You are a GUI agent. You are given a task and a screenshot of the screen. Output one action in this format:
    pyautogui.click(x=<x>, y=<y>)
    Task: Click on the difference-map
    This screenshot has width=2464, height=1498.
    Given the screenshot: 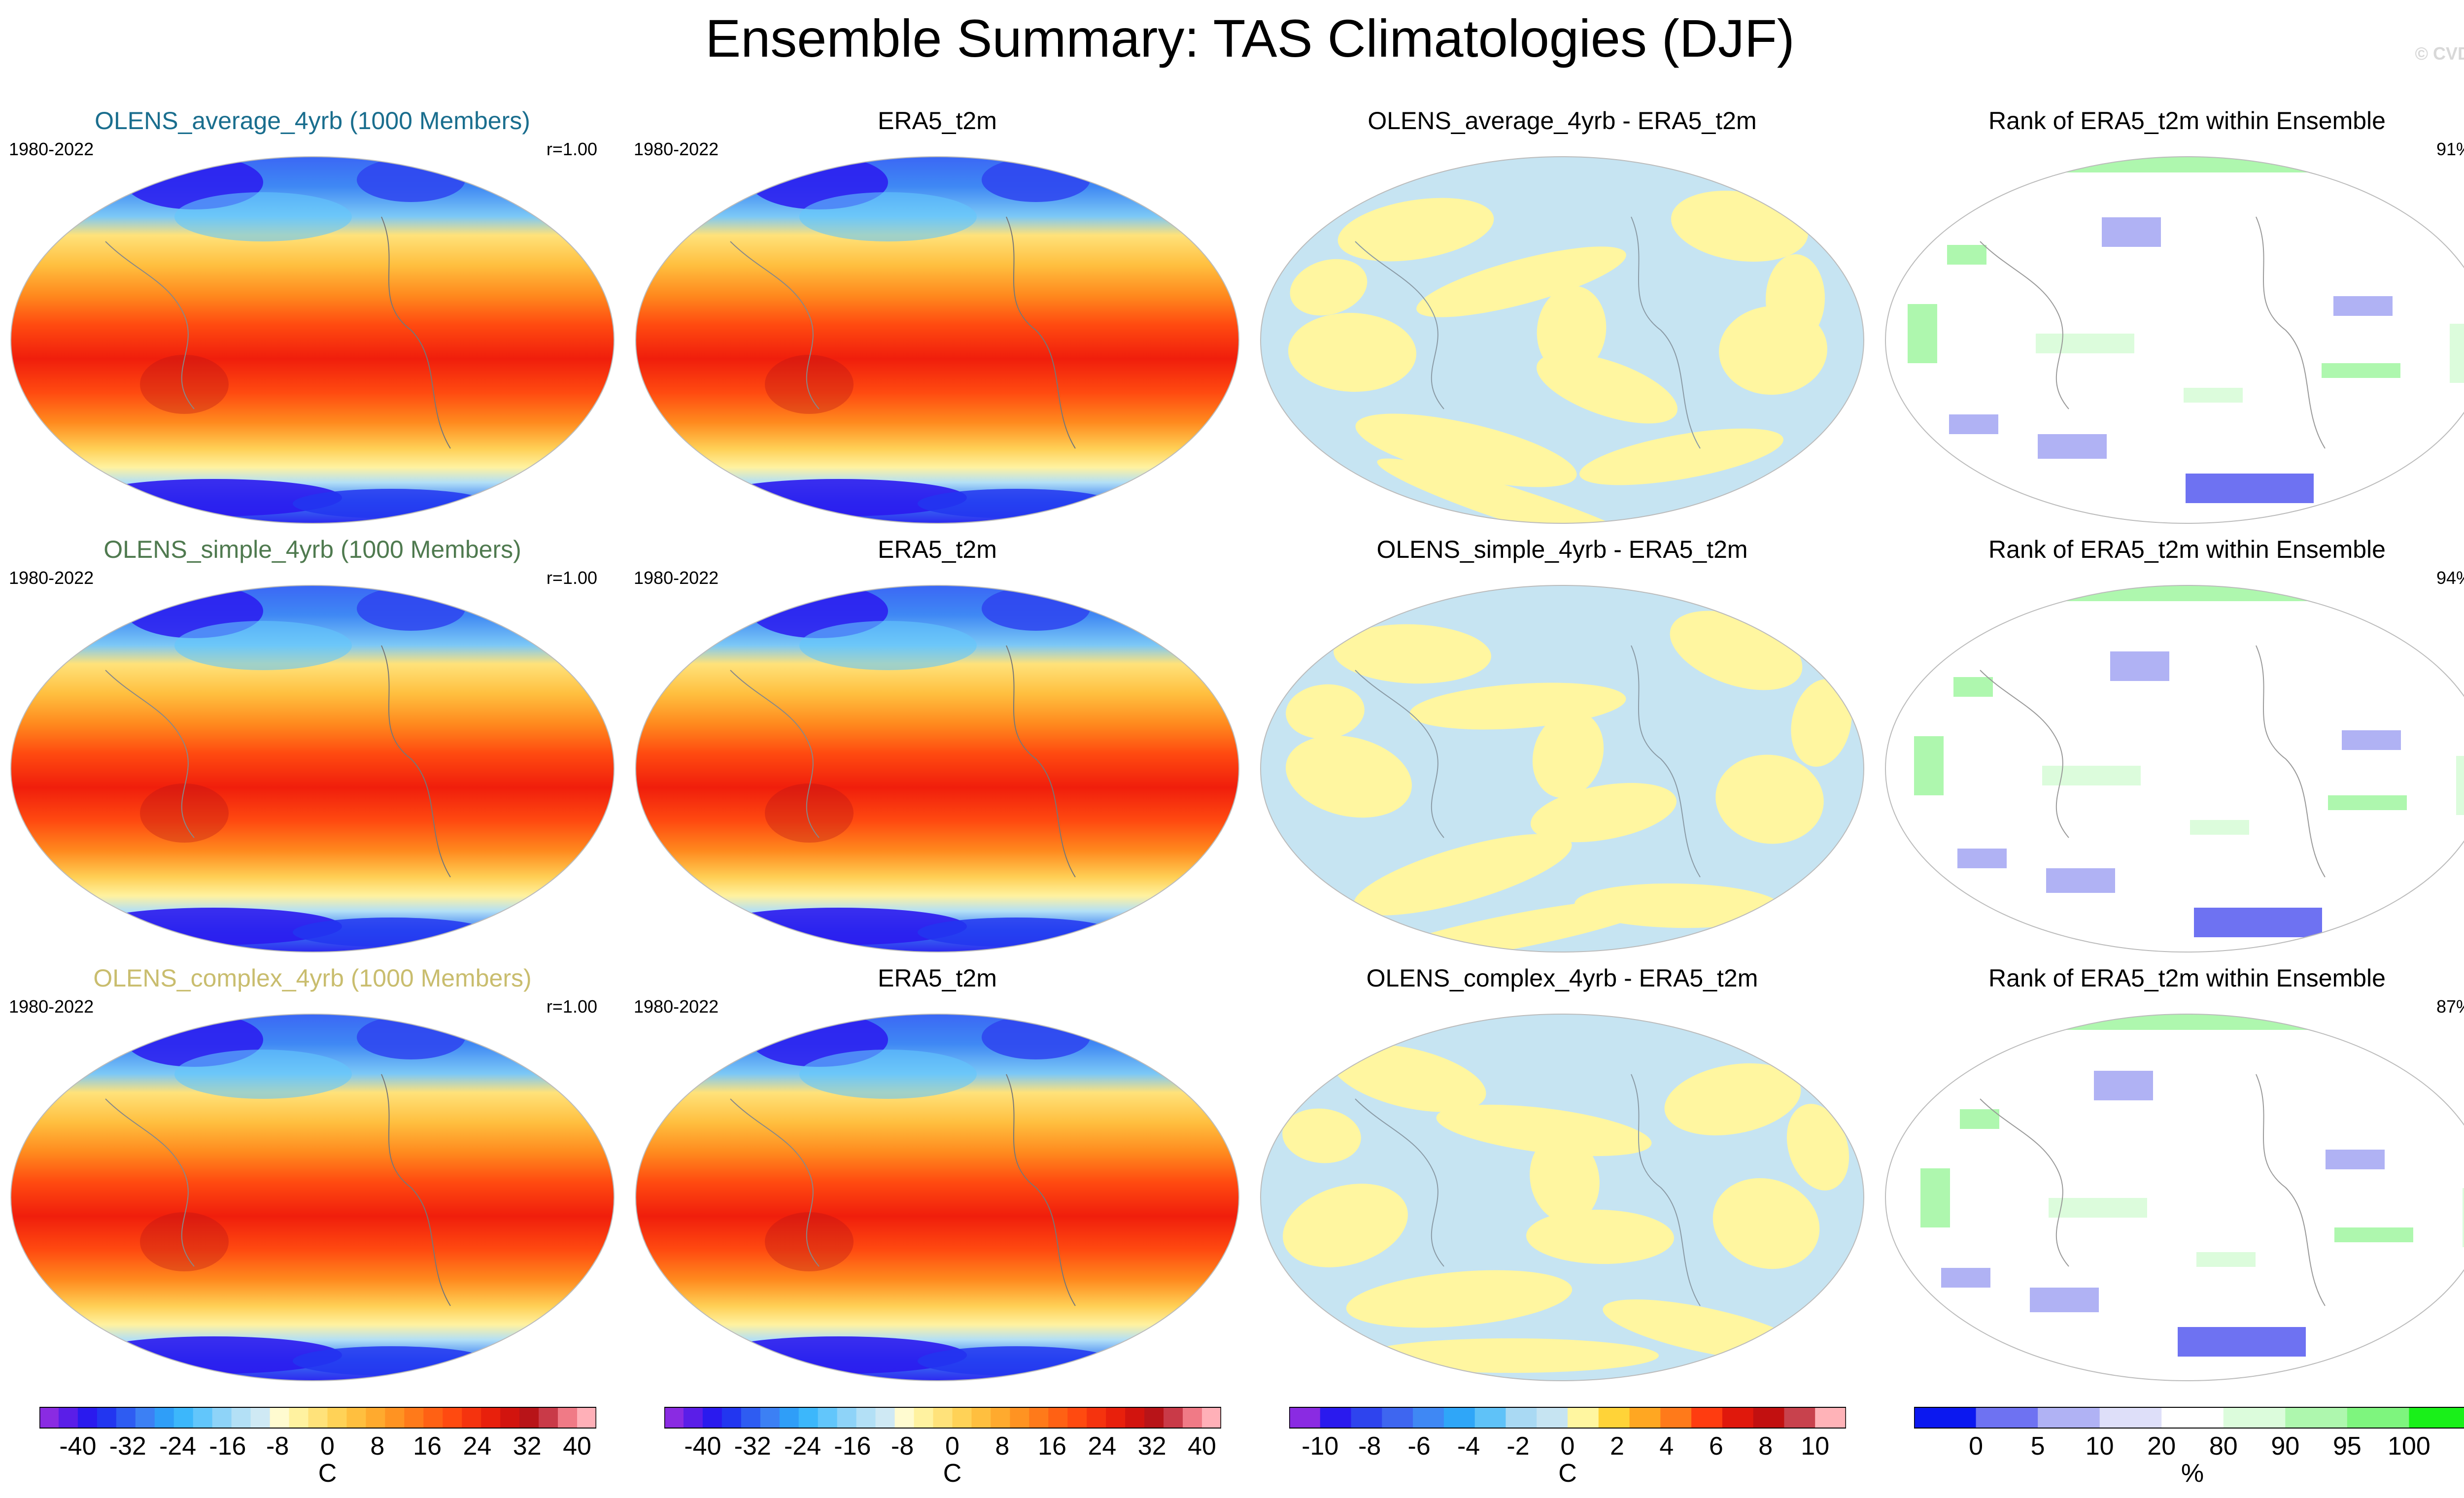 What is the action you would take?
    pyautogui.click(x=1562, y=768)
    